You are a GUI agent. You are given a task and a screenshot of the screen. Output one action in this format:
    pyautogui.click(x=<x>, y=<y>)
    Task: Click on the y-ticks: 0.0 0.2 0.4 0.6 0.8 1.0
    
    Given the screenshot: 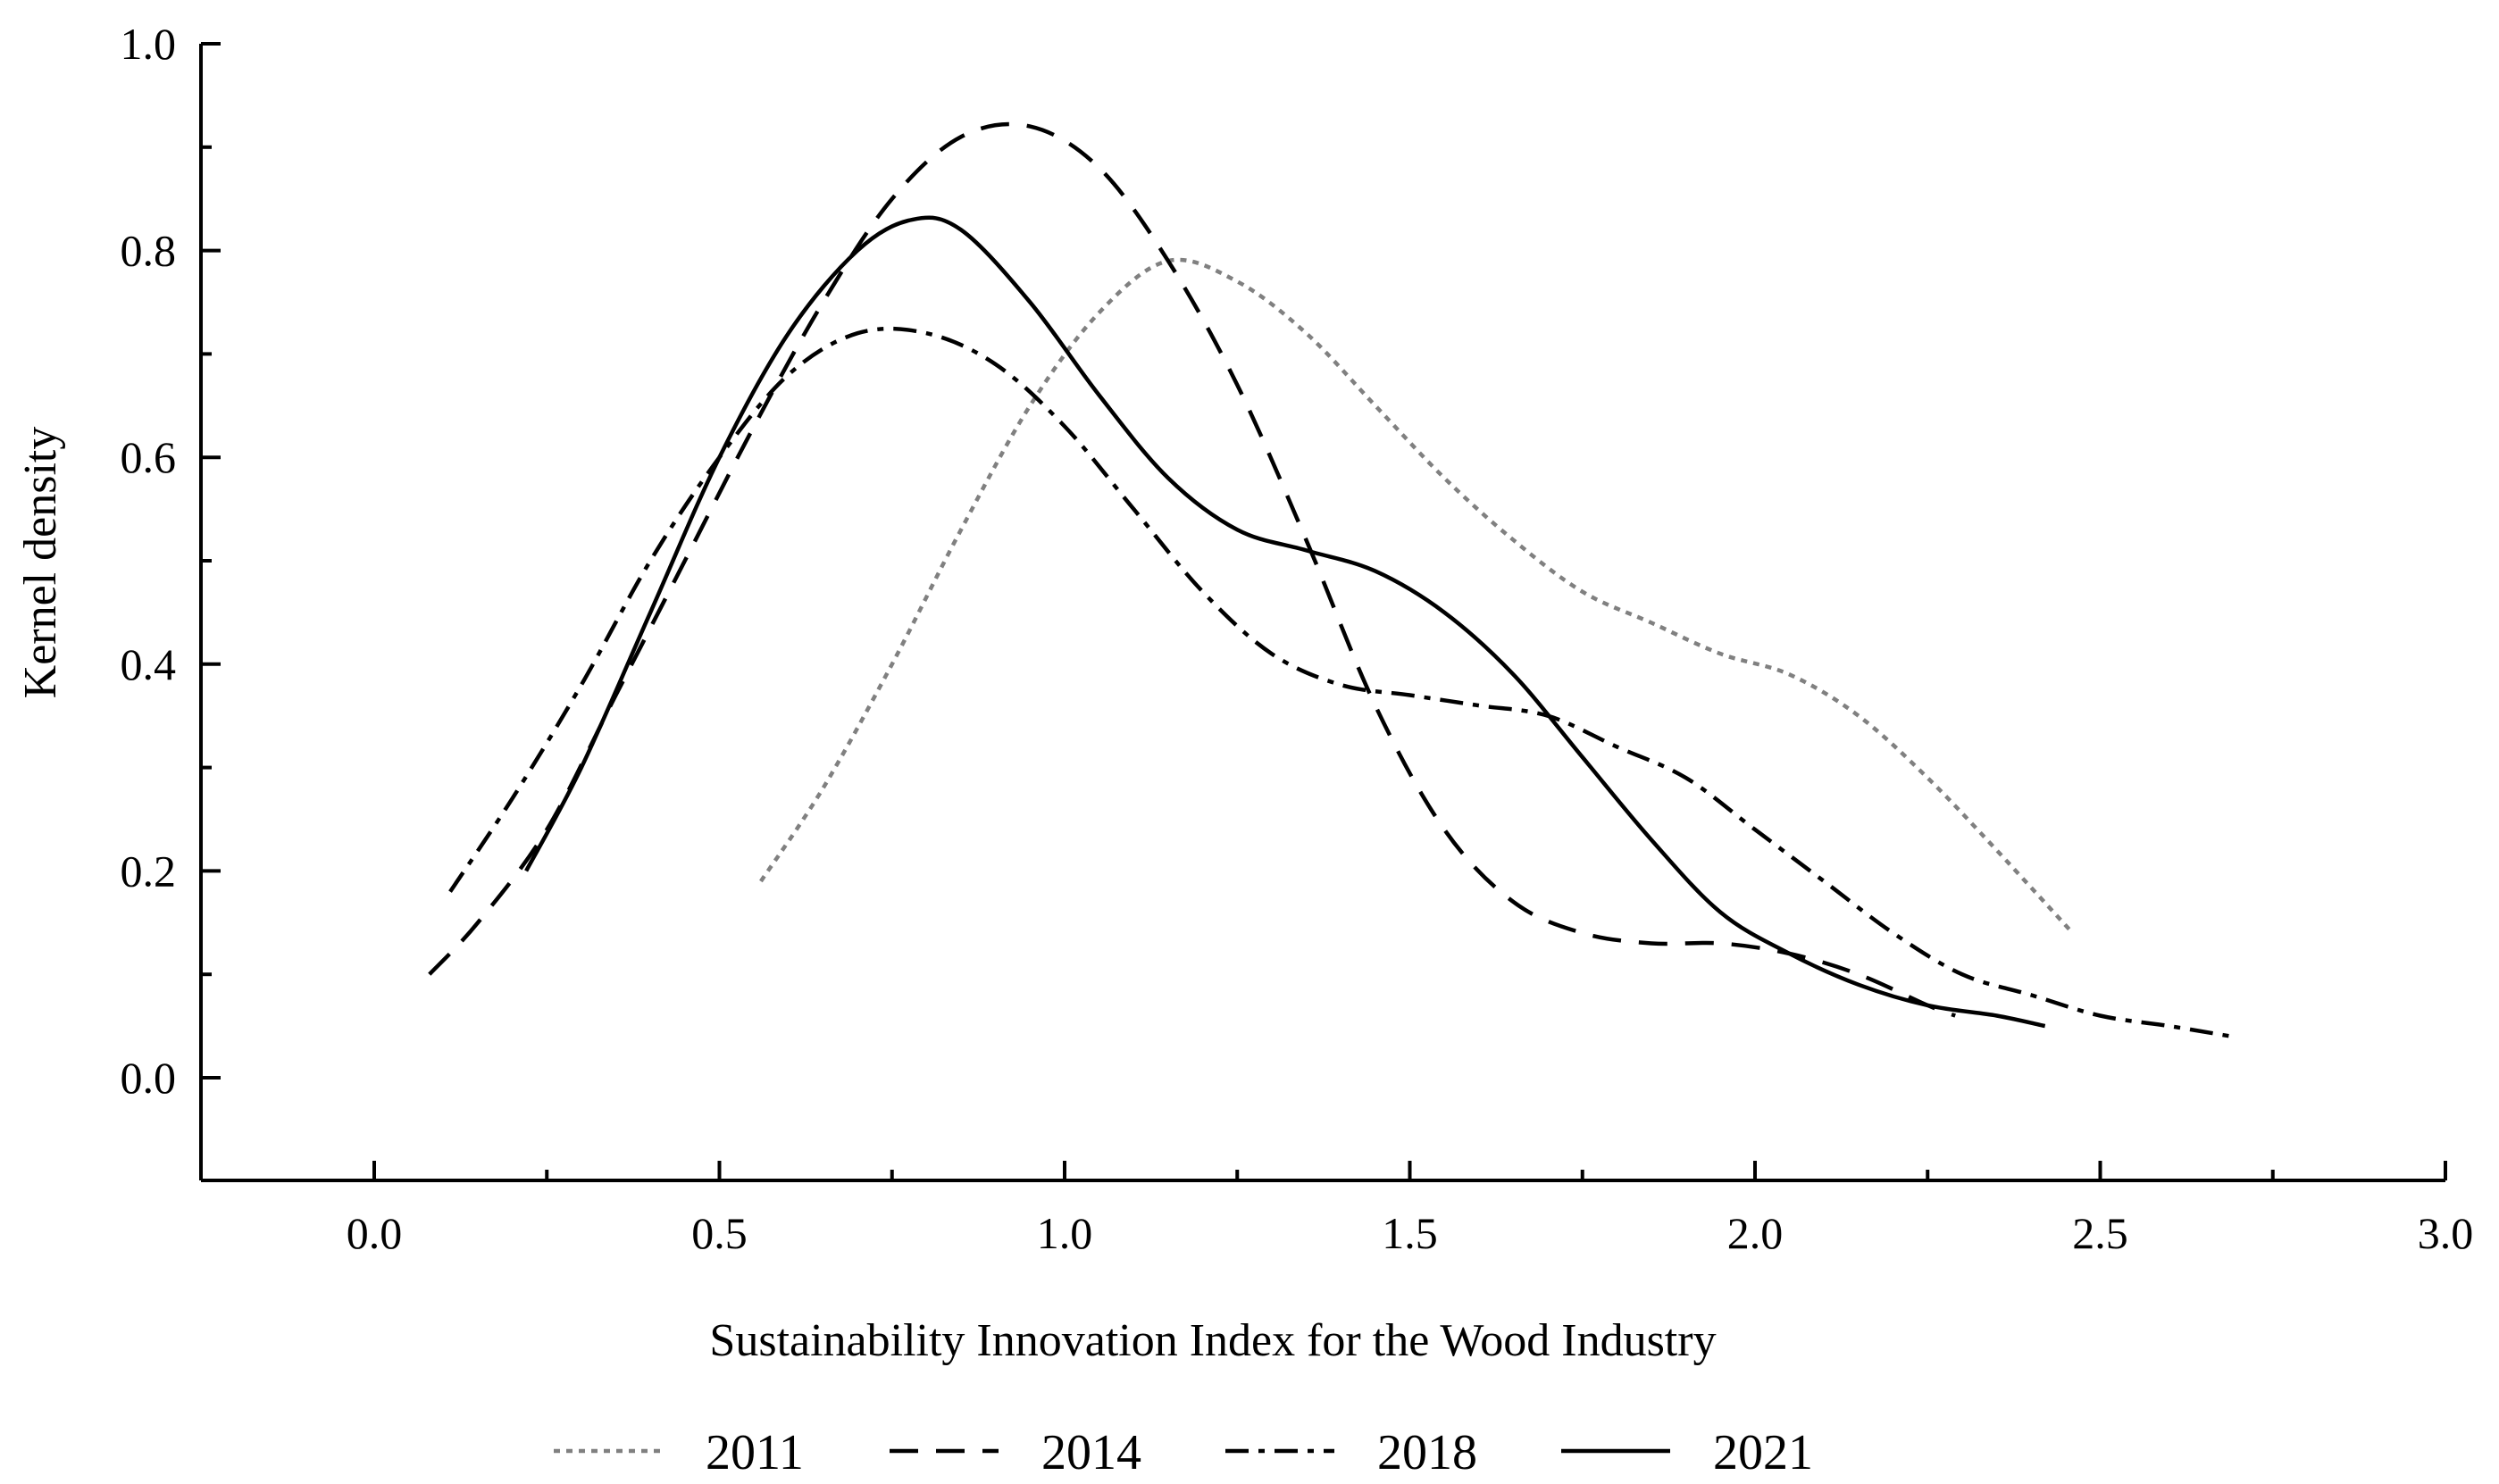 What is the action you would take?
    pyautogui.click(x=171, y=561)
    